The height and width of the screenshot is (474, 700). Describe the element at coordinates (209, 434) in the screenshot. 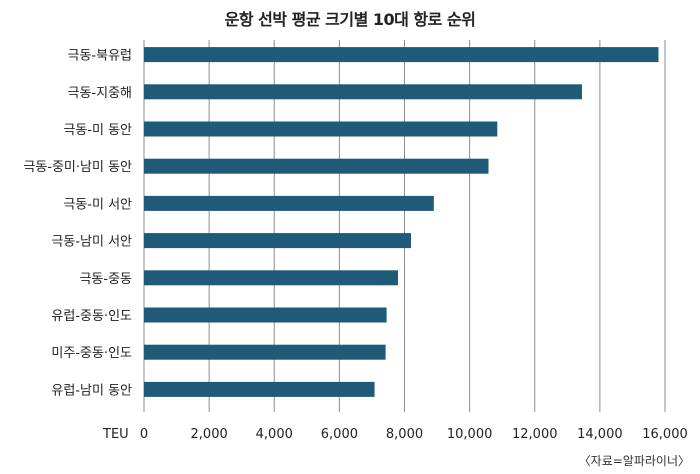

I see `x-tick-label: 2,000` at that location.